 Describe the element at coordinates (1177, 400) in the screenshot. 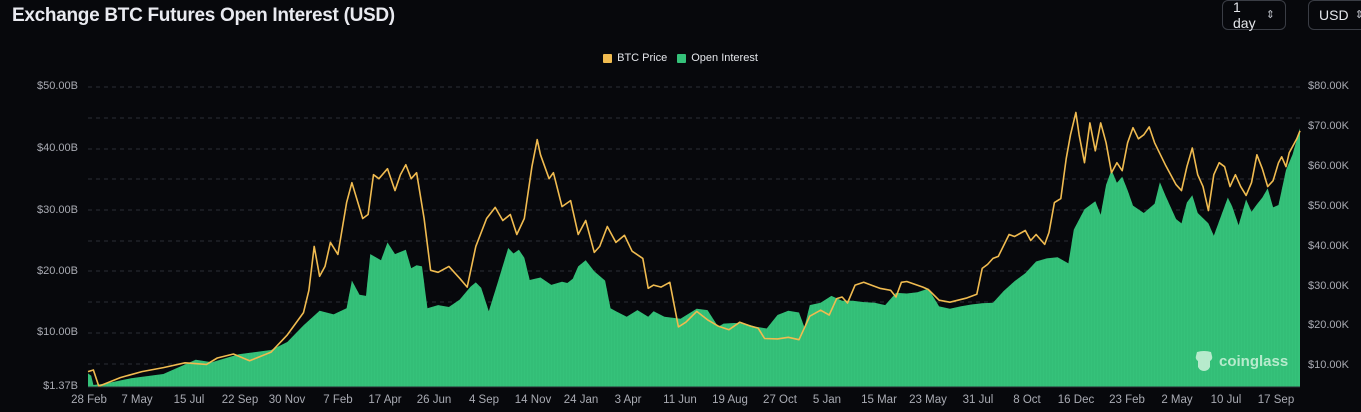

I see `x-tick-label: 2 May` at that location.